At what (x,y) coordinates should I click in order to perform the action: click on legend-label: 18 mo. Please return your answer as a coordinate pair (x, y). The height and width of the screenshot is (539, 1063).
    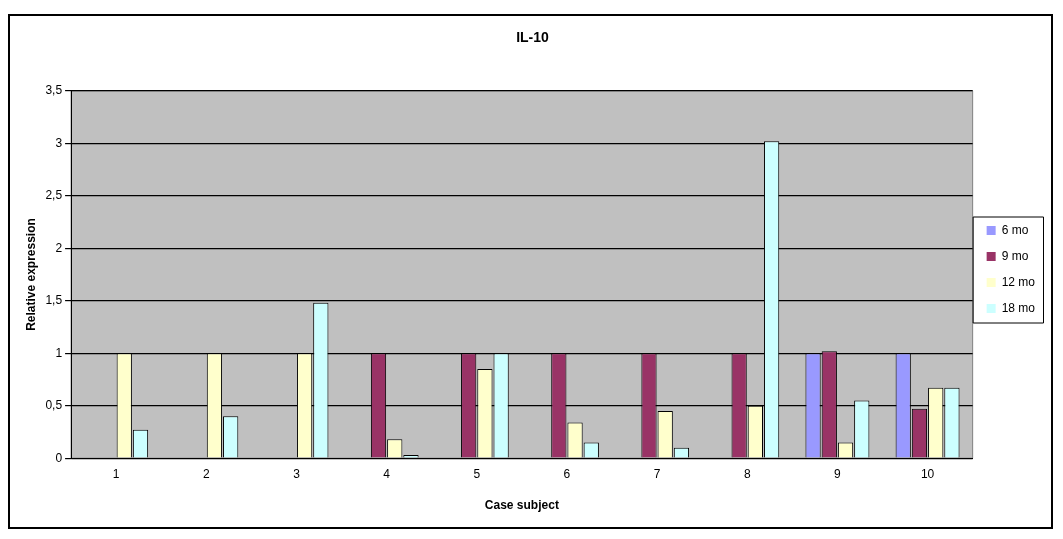
    Looking at the image, I should click on (1018, 307).